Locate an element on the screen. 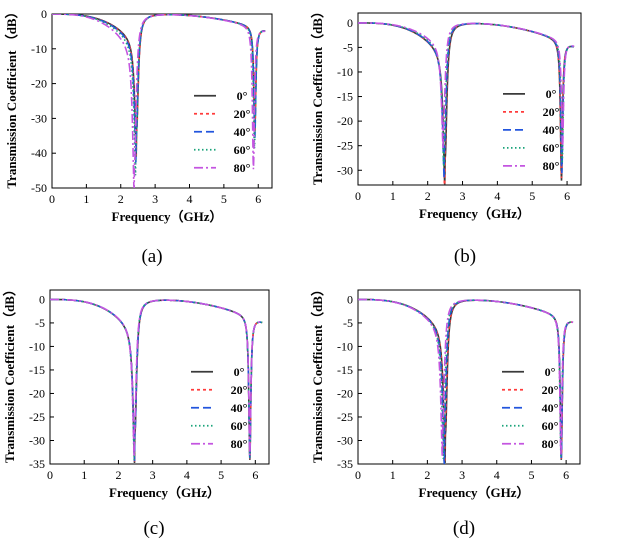 This screenshot has width=624, height=544. panel-caption: (d) is located at coordinates (464, 528).